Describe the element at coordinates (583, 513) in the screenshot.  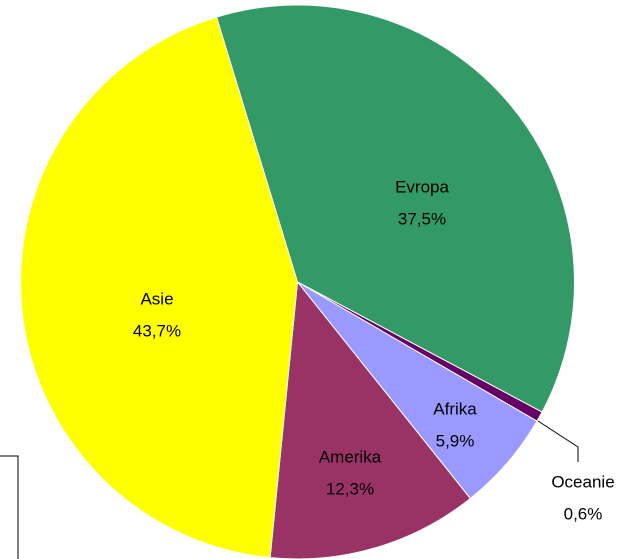
I see `slice-value: 0,6%` at that location.